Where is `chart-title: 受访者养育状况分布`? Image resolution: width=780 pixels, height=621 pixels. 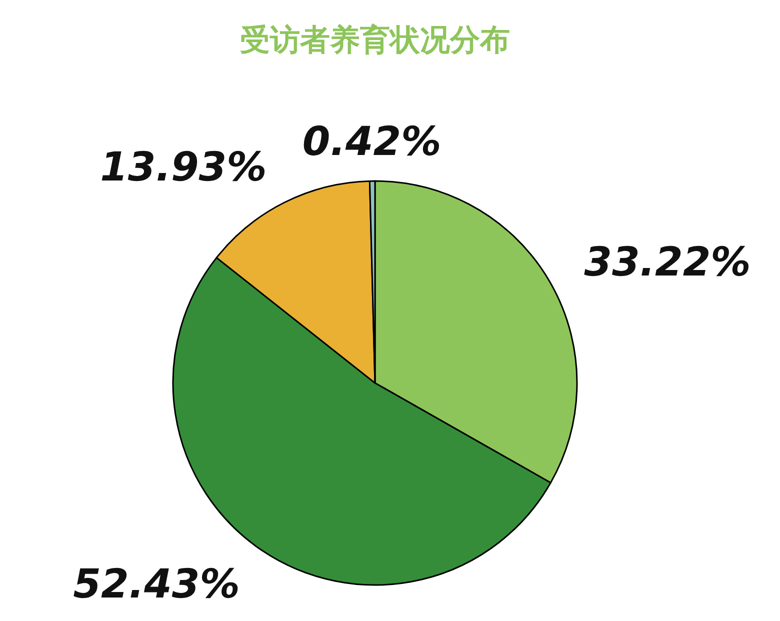 chart-title: 受访者养育状况分布 is located at coordinates (375, 40).